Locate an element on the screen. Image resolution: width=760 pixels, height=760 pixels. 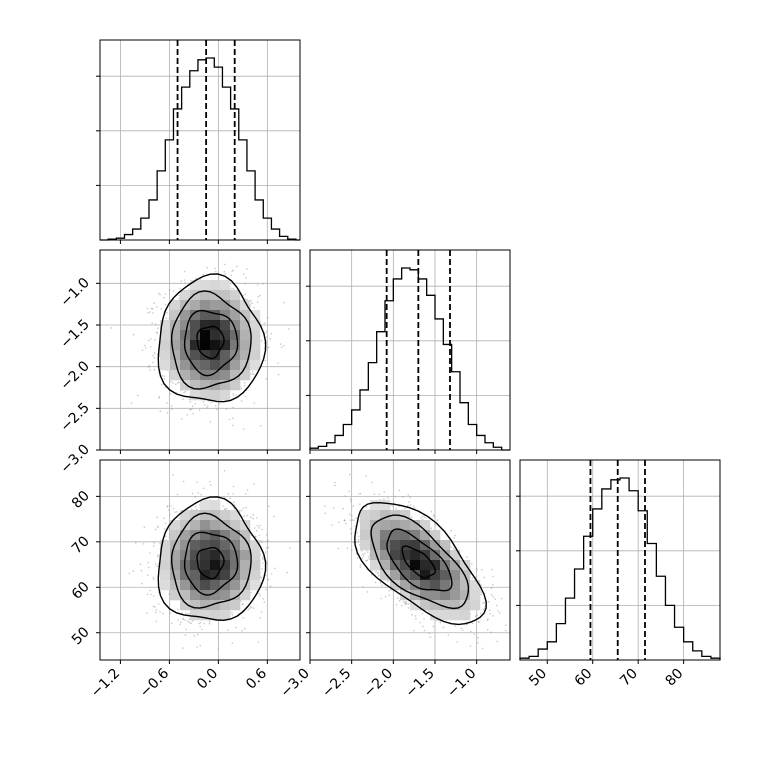
x-tick-label: 0.0 is located at coordinates (207, 679).